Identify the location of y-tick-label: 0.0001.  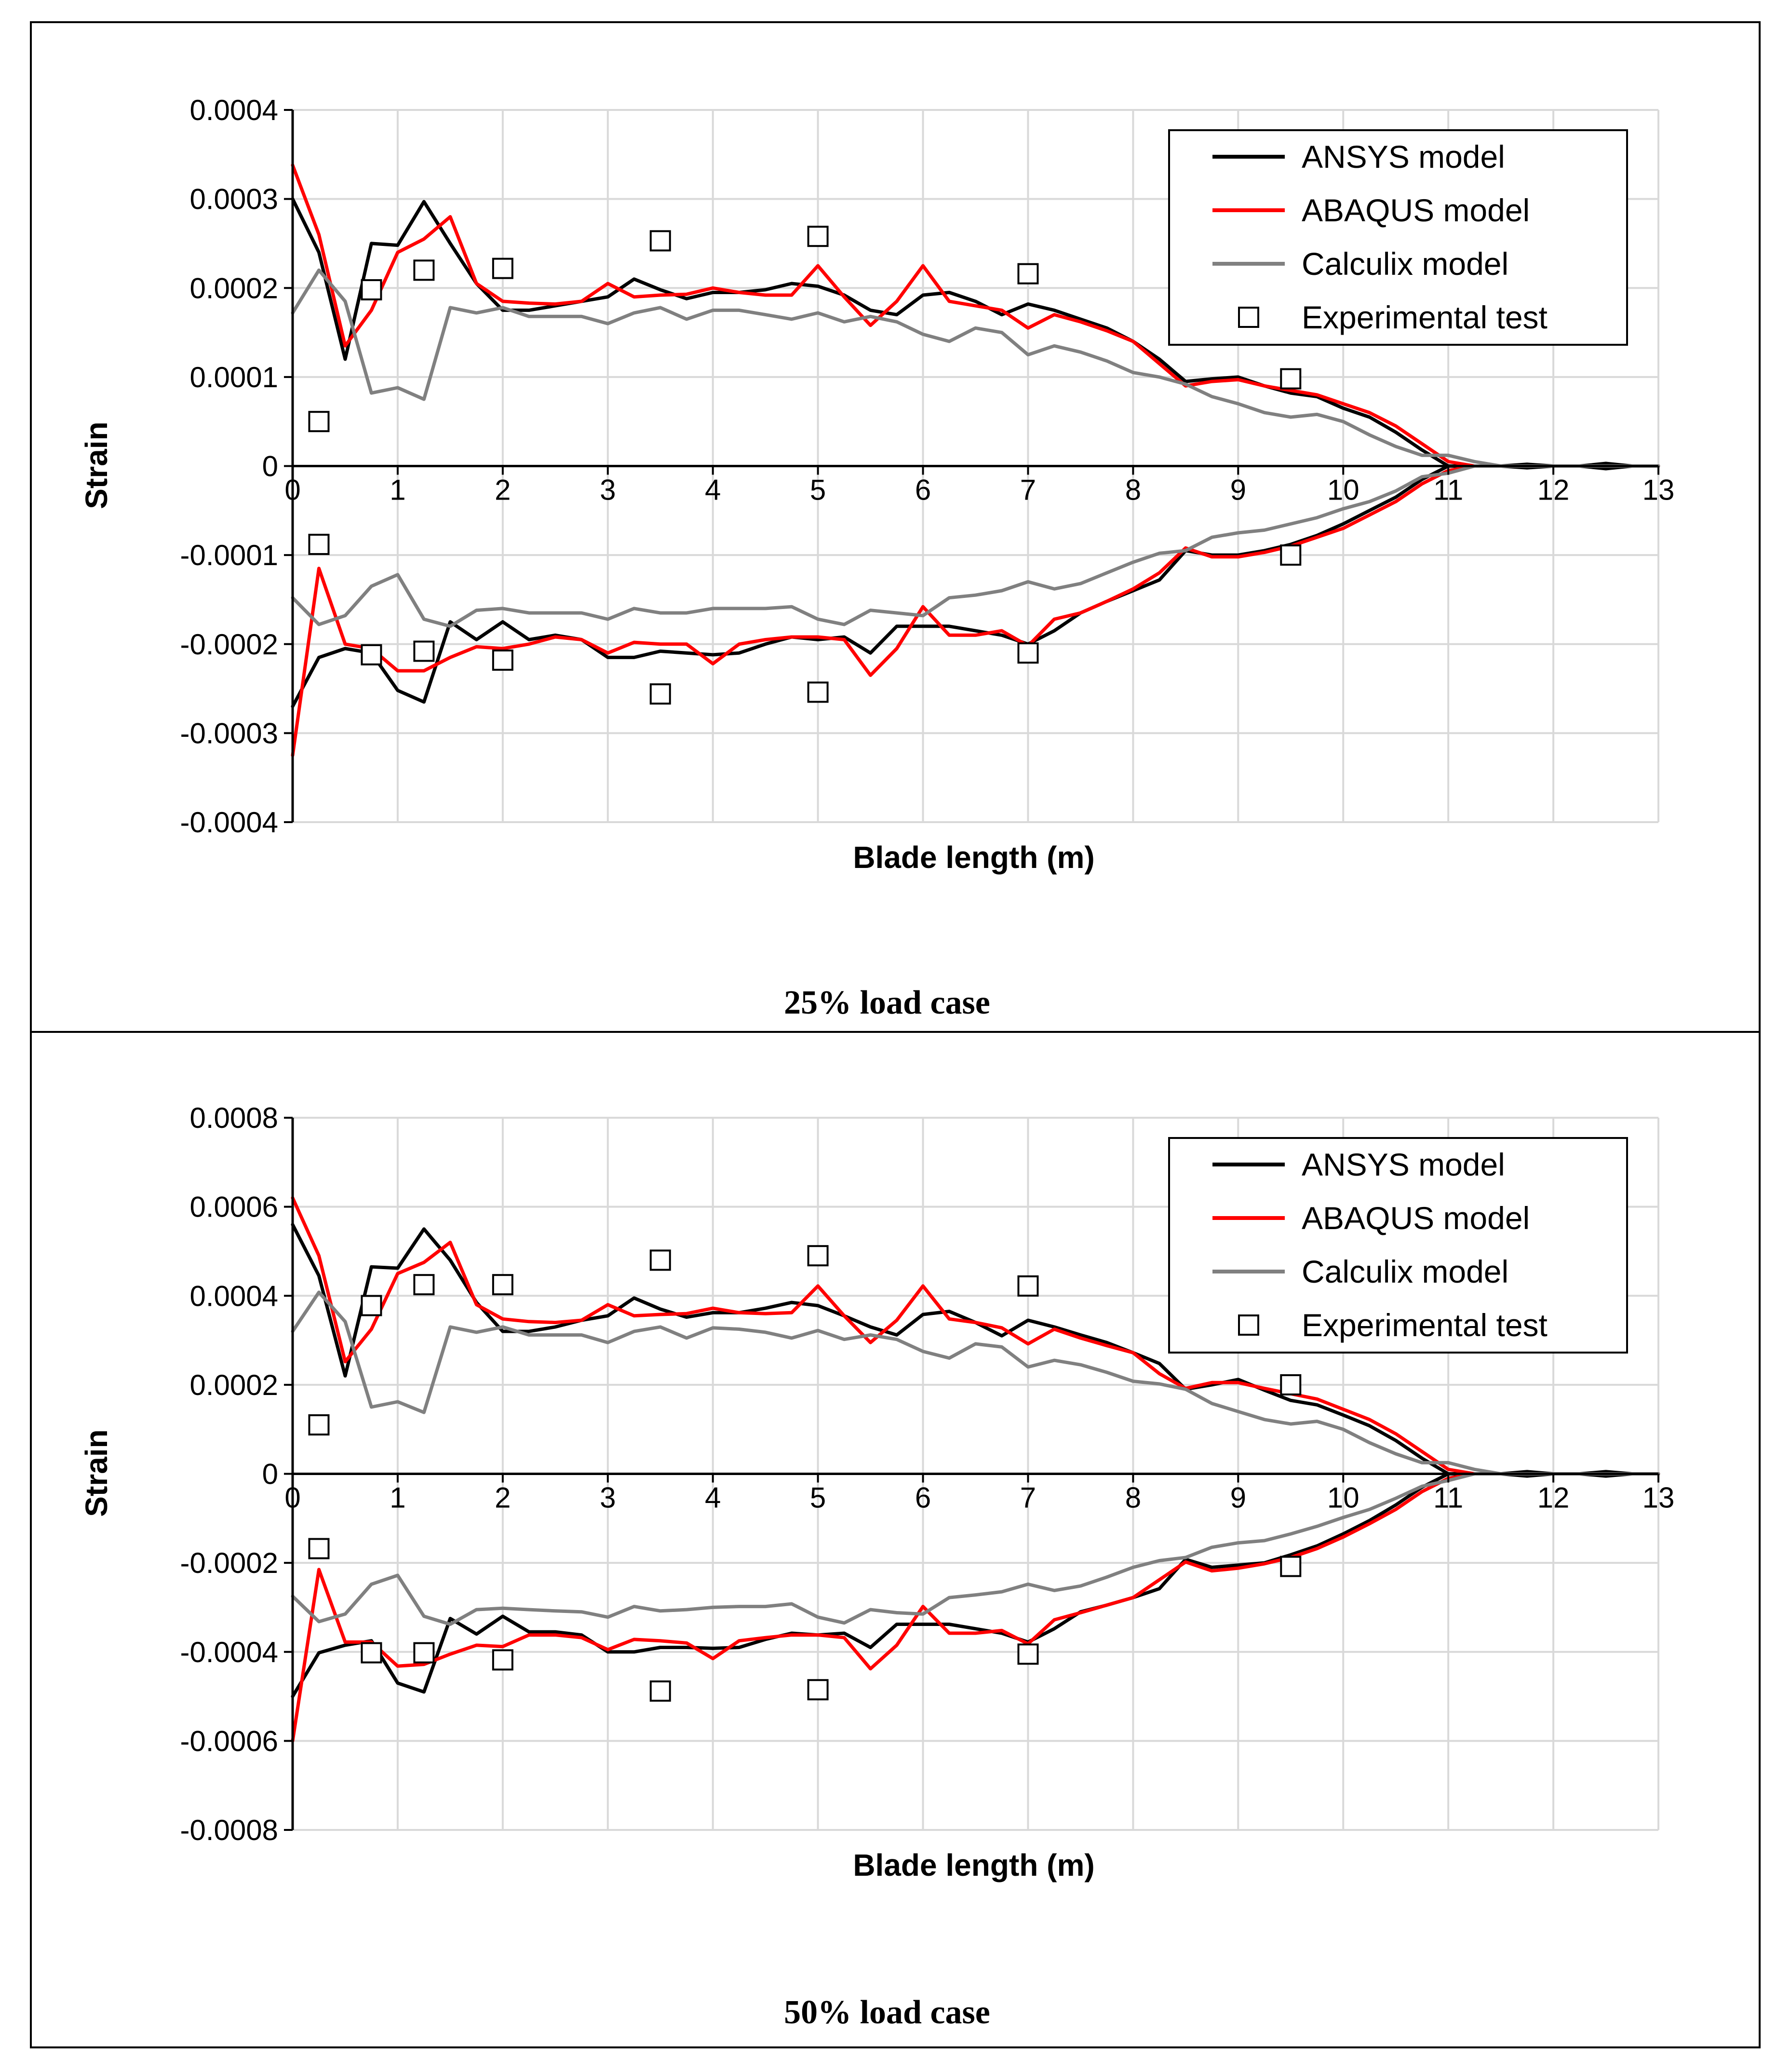
(233, 377).